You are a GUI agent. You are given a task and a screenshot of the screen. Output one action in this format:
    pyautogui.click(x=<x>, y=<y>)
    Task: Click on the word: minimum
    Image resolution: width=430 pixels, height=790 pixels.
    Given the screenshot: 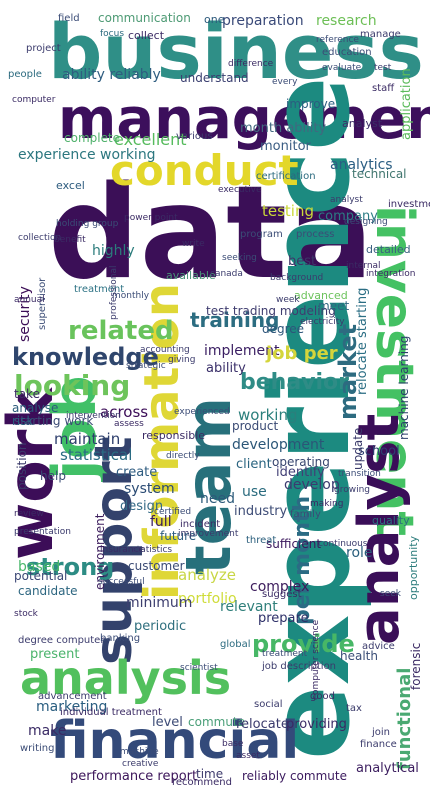 What is the action you would take?
    pyautogui.click(x=159, y=603)
    